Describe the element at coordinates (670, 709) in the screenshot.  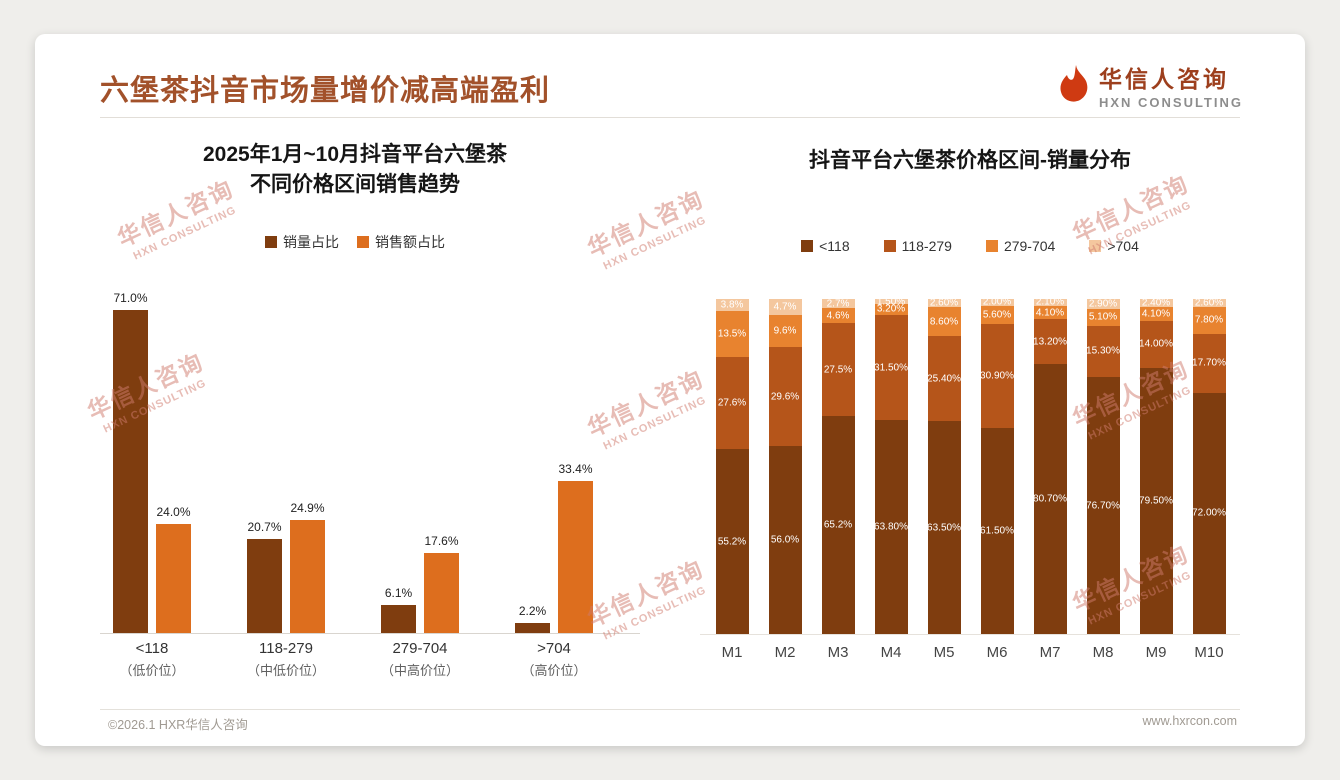
I see `footer-divider` at that location.